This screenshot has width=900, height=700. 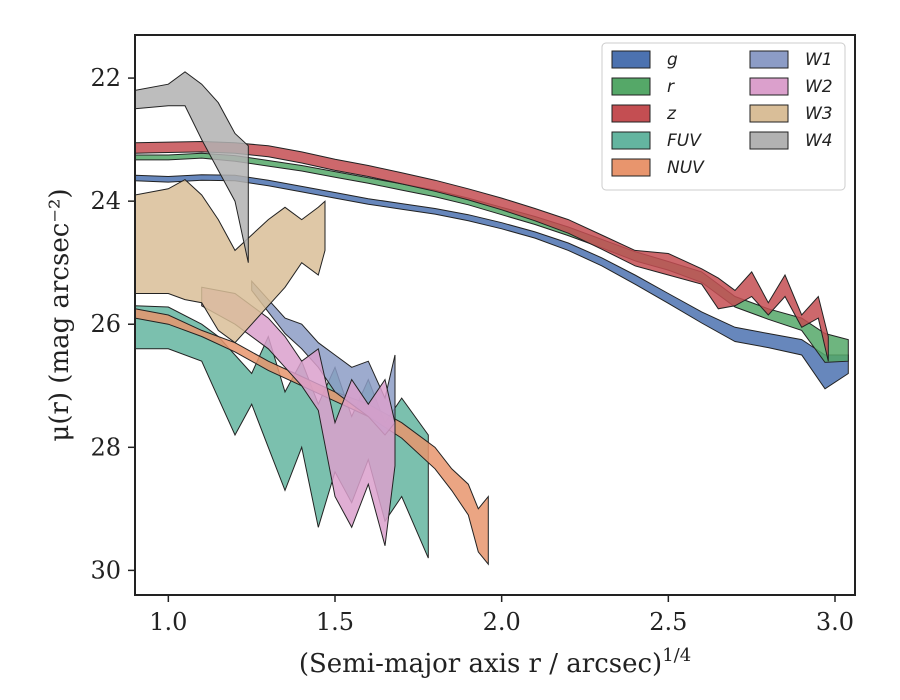 What do you see at coordinates (335, 622) in the screenshot?
I see `x-tick-label: 1.5` at bounding box center [335, 622].